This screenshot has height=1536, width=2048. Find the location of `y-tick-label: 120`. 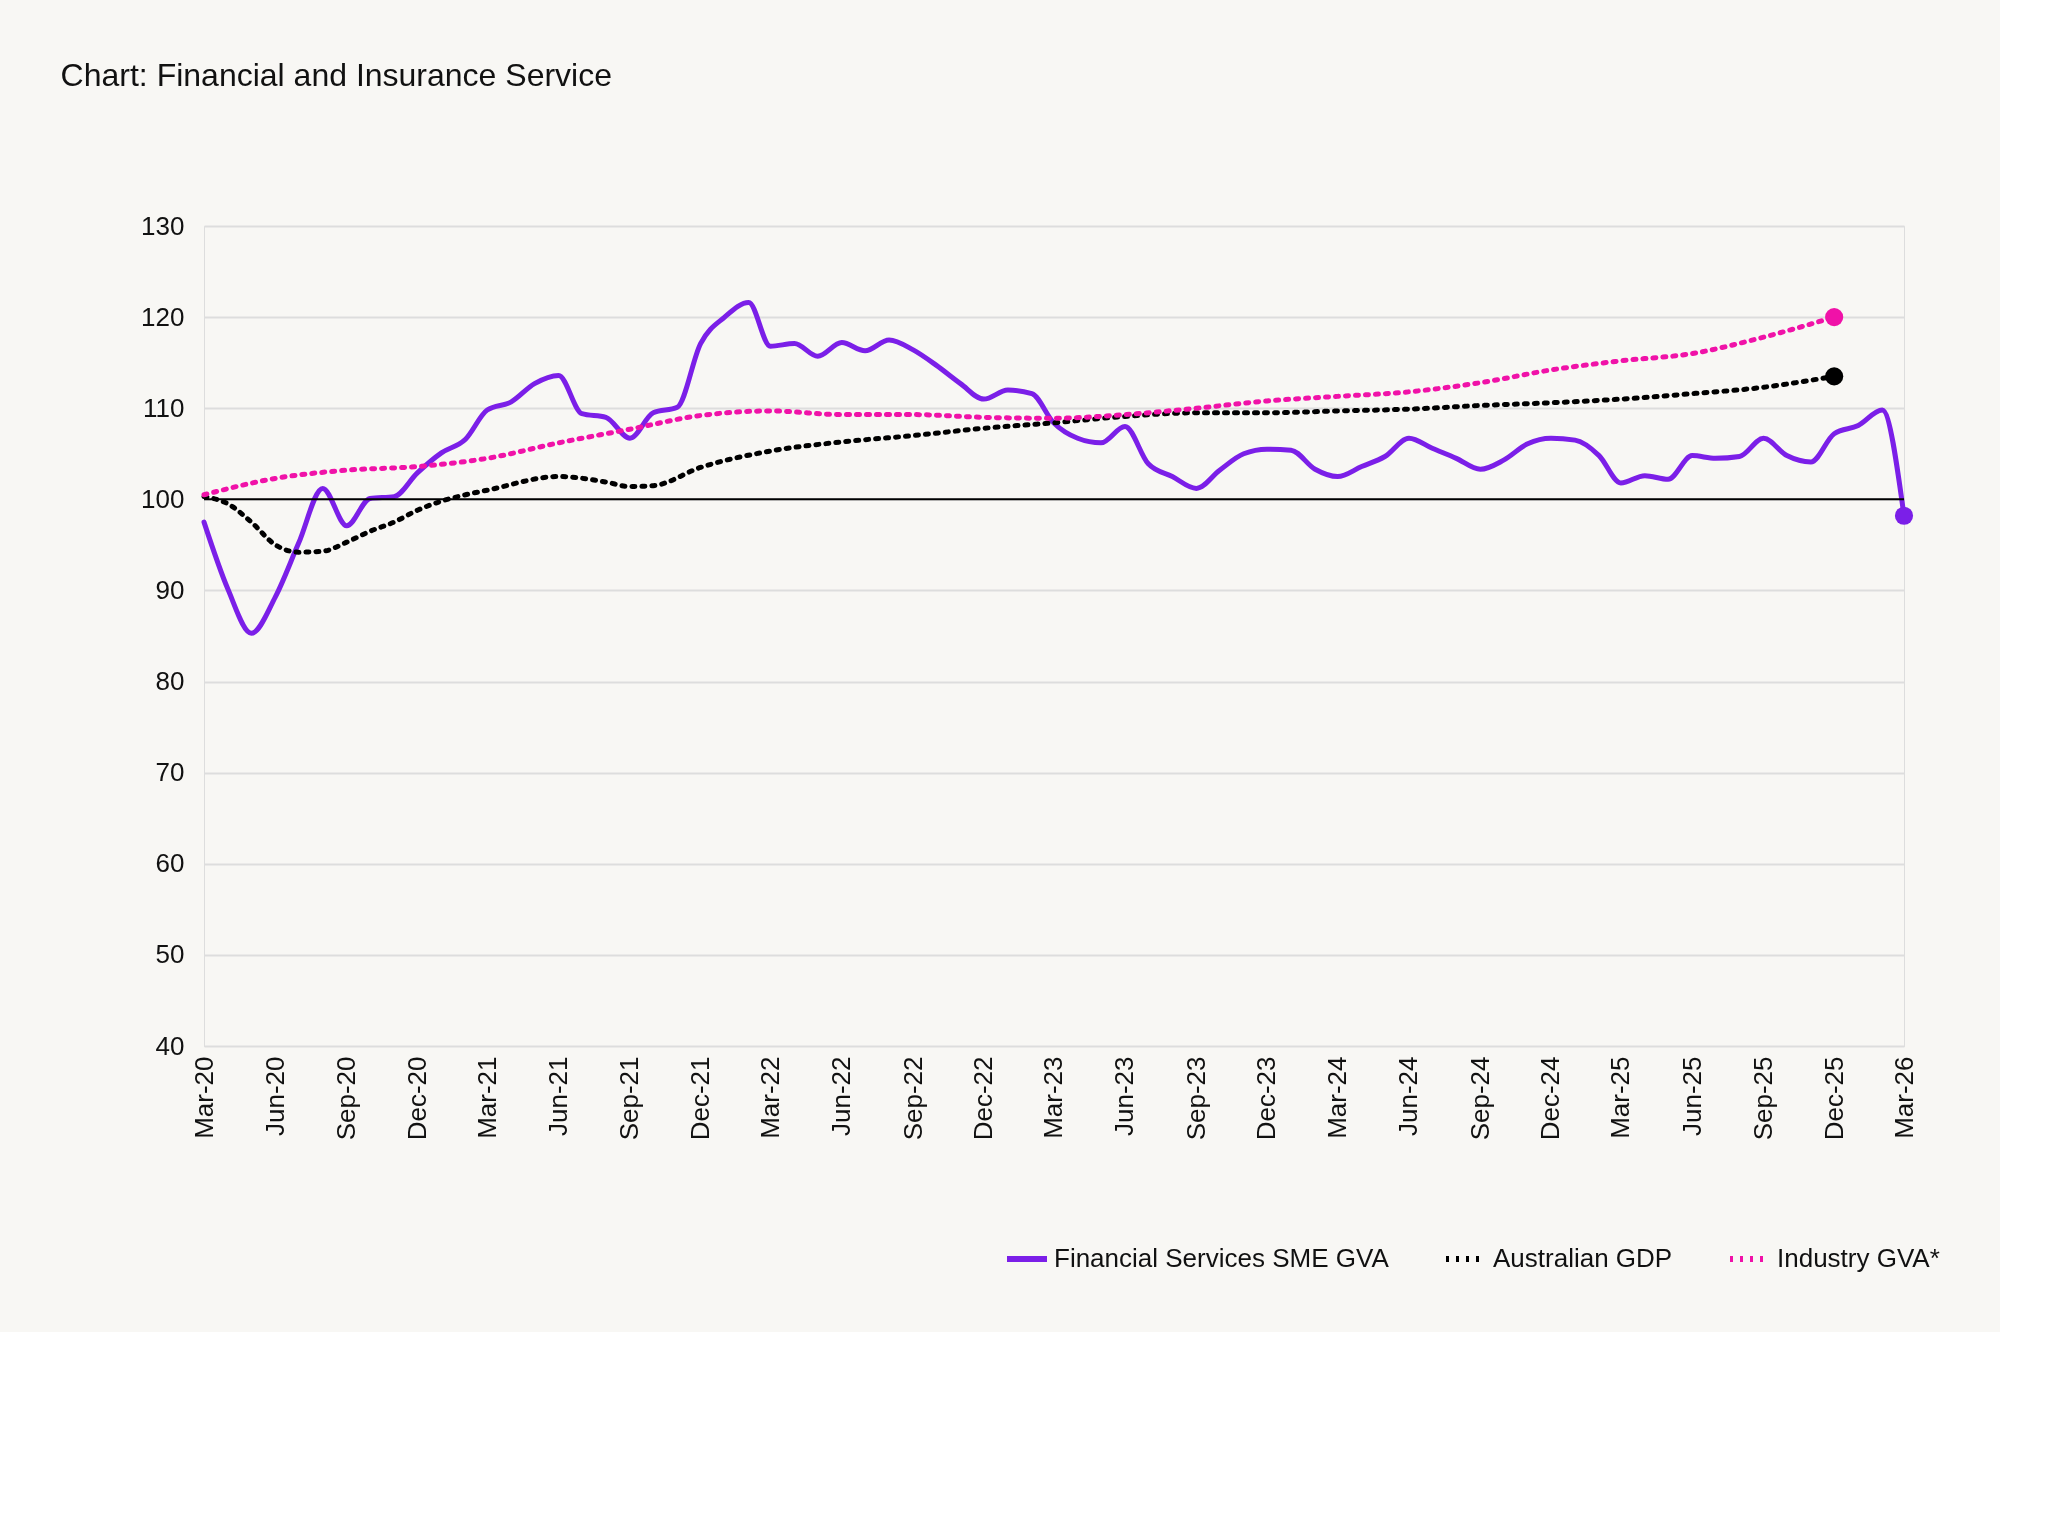

y-tick-label: 120 is located at coordinates (163, 316).